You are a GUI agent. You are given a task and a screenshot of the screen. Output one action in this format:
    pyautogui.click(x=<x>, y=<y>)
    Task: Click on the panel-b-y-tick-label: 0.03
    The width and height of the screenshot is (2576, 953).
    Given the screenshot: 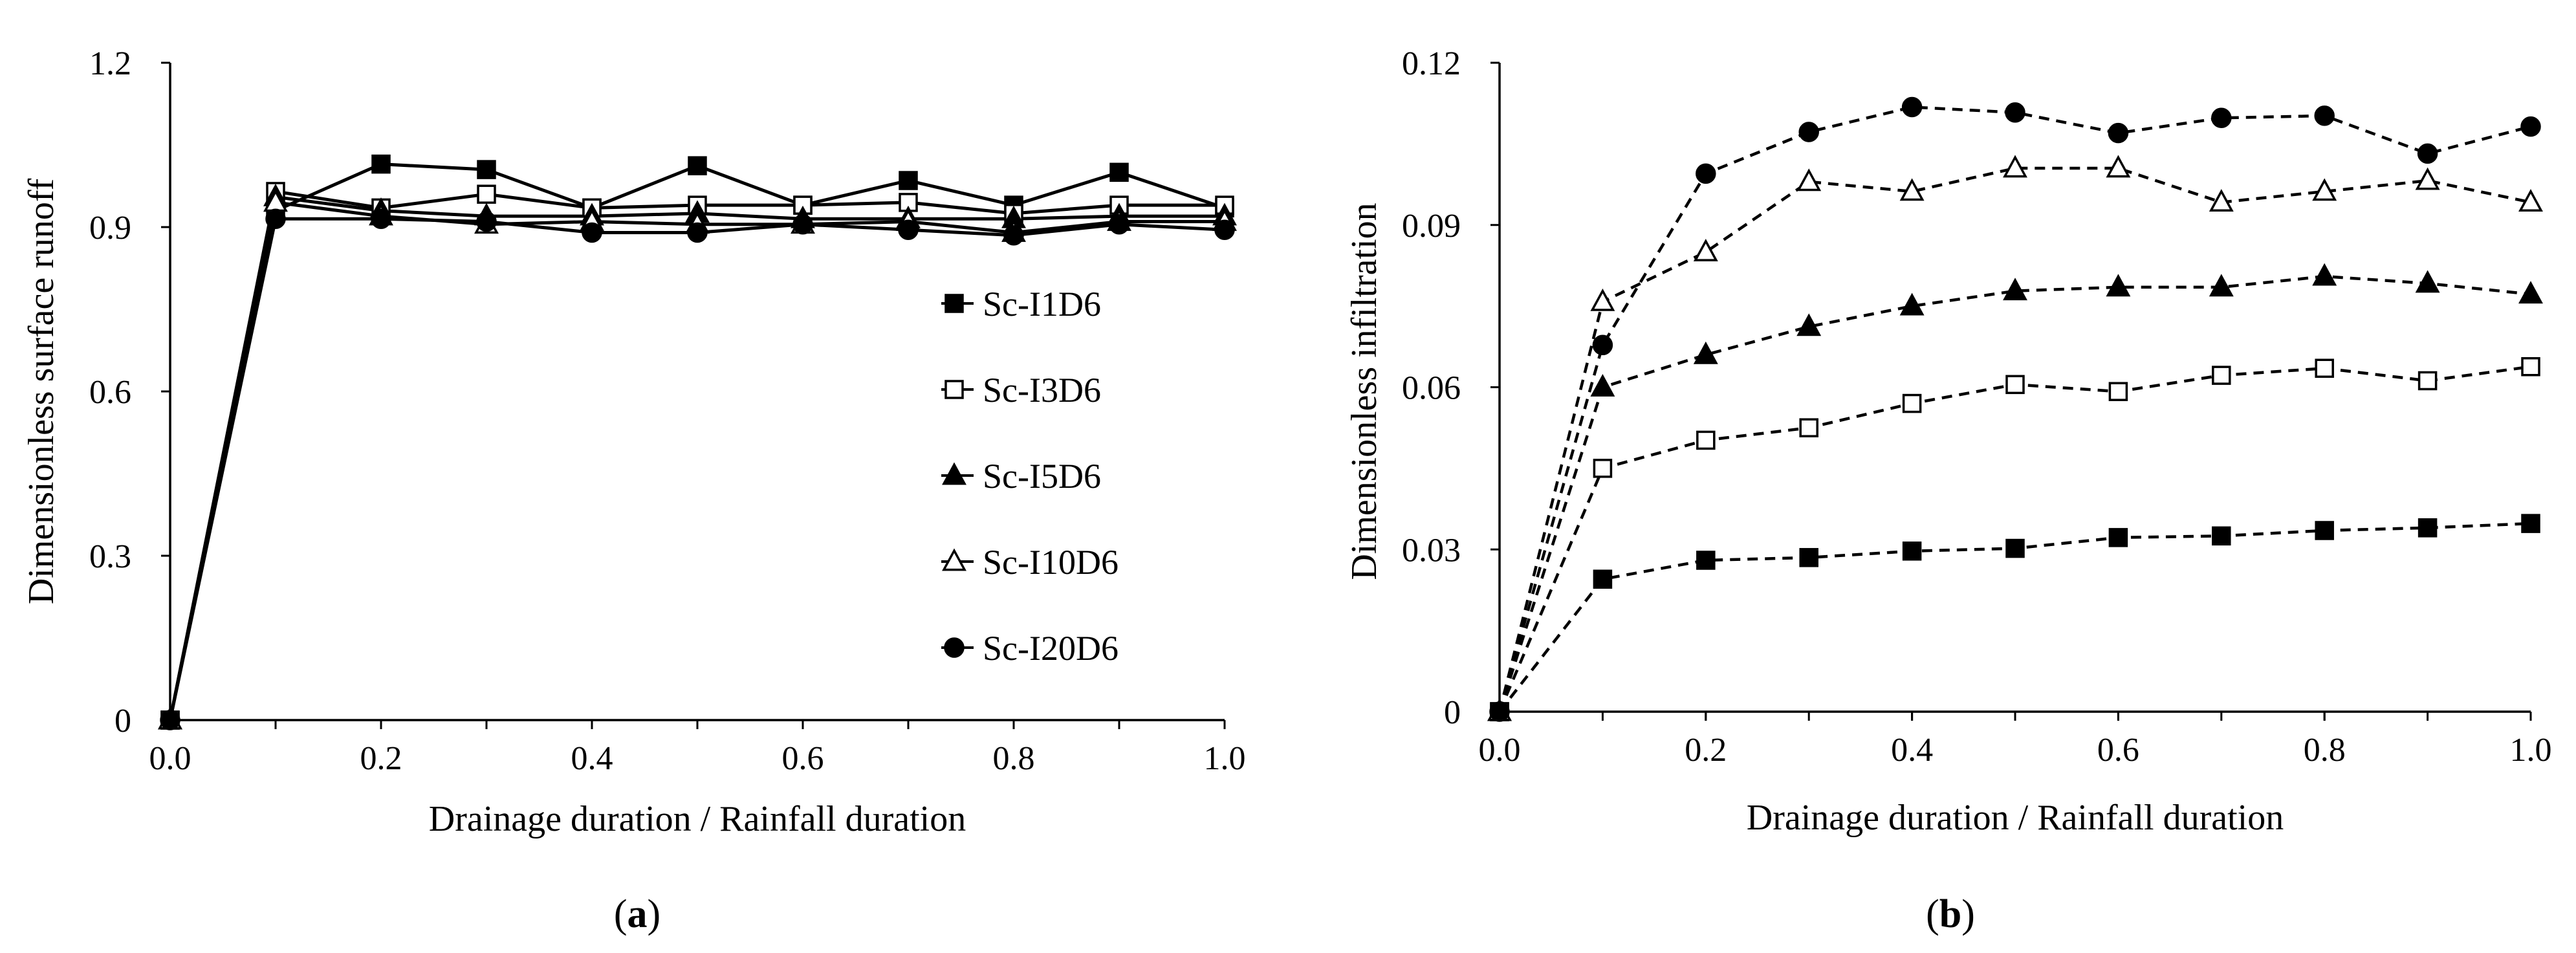 What is the action you would take?
    pyautogui.click(x=1432, y=550)
    